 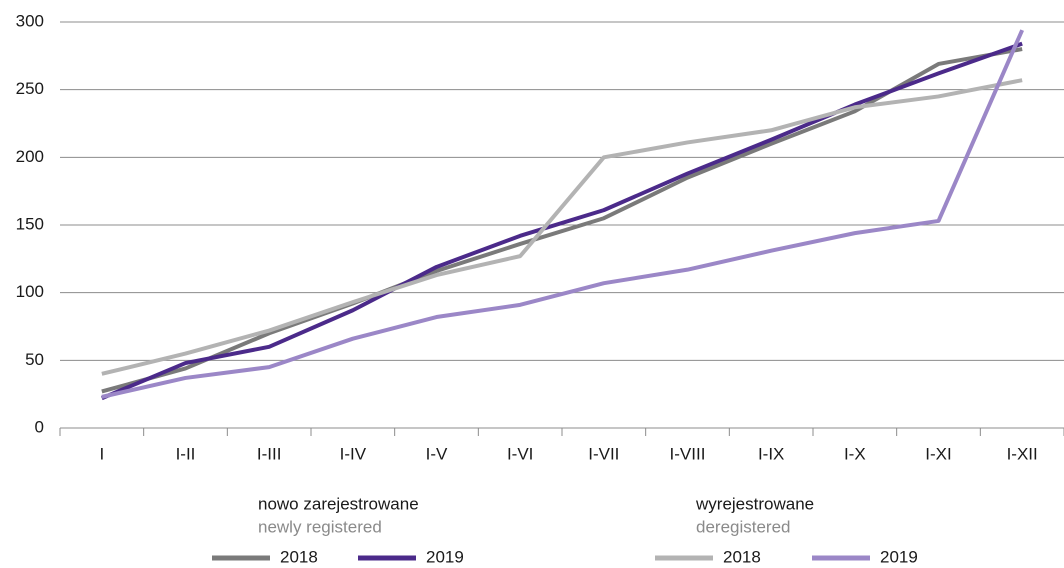 What do you see at coordinates (30, 20) in the screenshot?
I see `y-tick-label: 300` at bounding box center [30, 20].